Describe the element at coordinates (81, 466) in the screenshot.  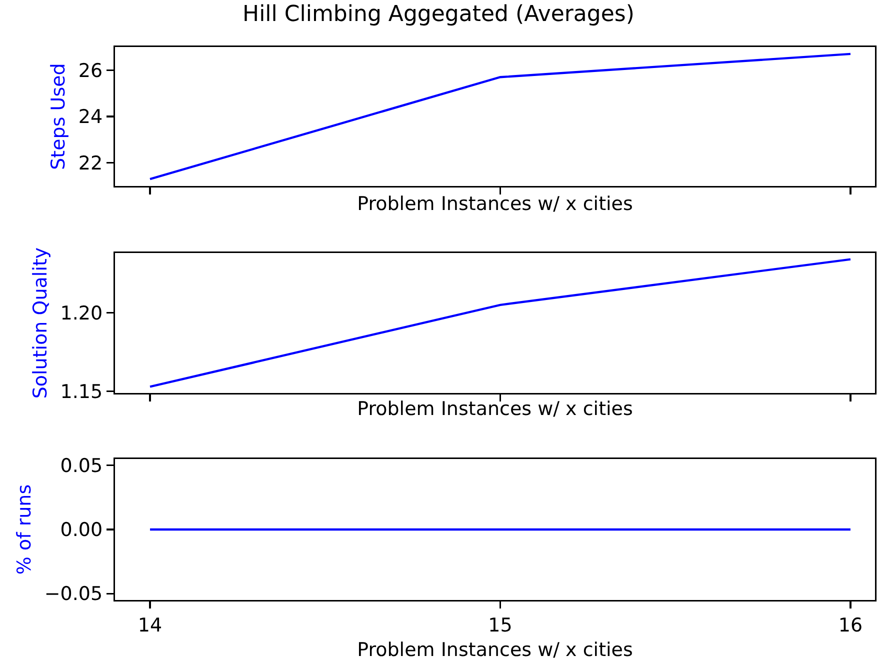
I see `y-tick-label: 0.05` at that location.